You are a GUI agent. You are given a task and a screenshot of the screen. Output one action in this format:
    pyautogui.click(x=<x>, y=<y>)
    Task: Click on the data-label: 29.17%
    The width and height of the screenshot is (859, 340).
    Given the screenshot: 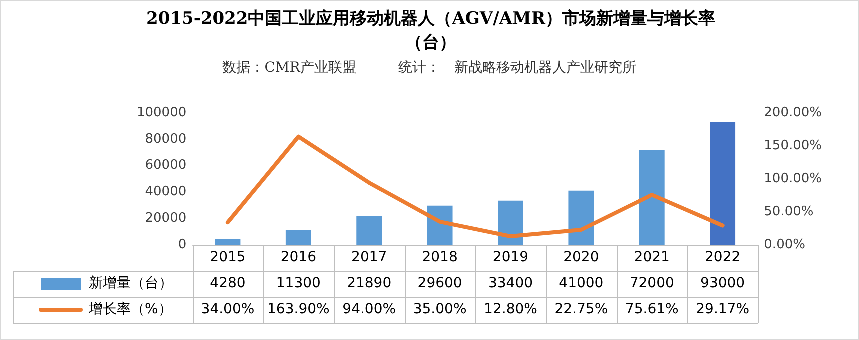 What is the action you would take?
    pyautogui.click(x=723, y=310)
    